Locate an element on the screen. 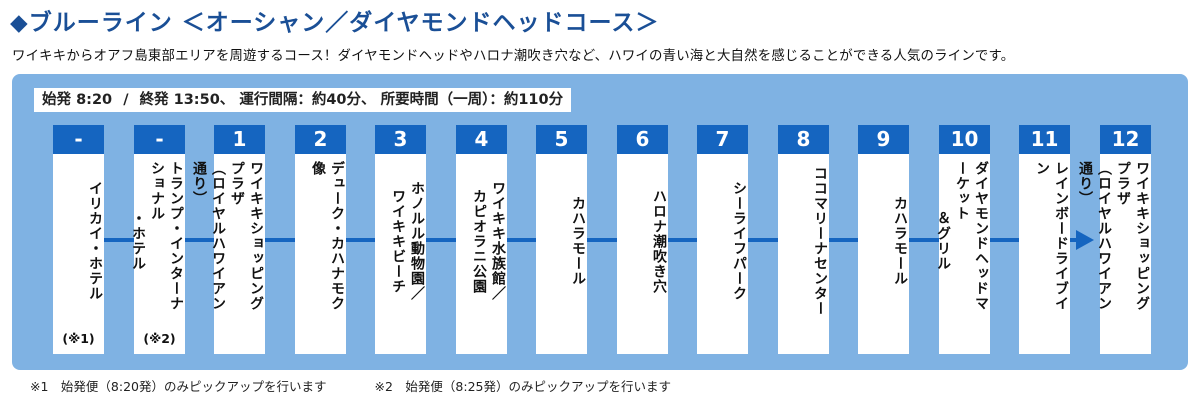  stop-name: ホノルル動物園／ ワイキキビーチ is located at coordinates (400, 241).